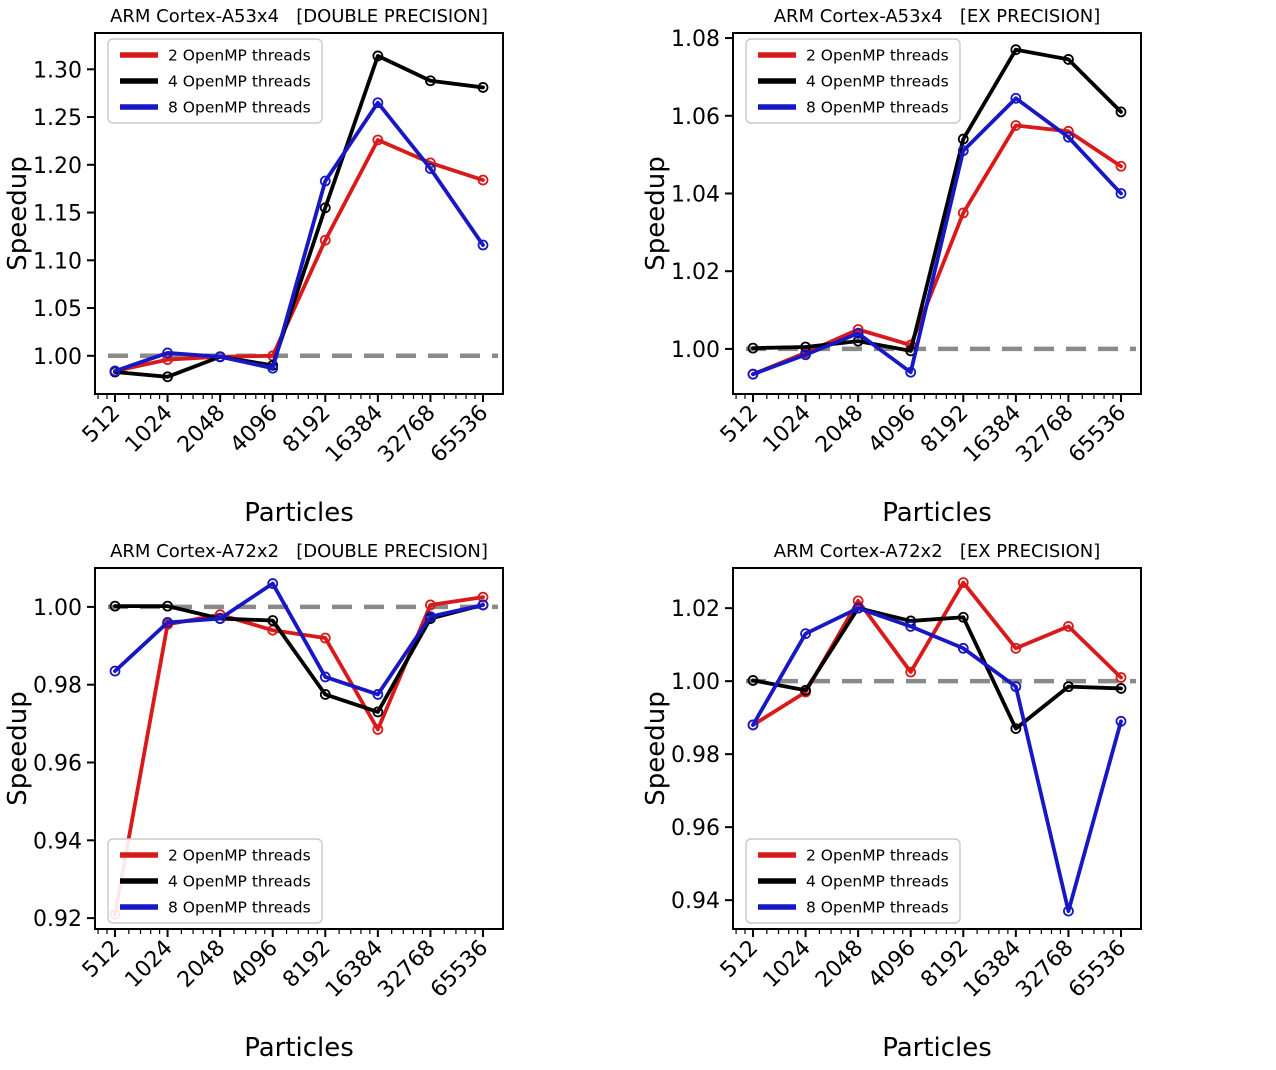  I want to click on series-line-2-threads, so click(937, 653).